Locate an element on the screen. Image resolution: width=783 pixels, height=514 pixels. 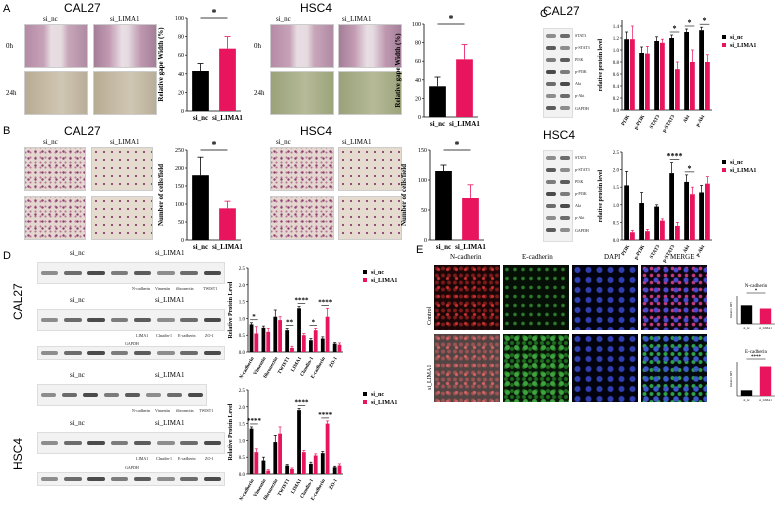
chart-A1-y-label: Relative gape Width (%) is located at coordinates (161, 64).